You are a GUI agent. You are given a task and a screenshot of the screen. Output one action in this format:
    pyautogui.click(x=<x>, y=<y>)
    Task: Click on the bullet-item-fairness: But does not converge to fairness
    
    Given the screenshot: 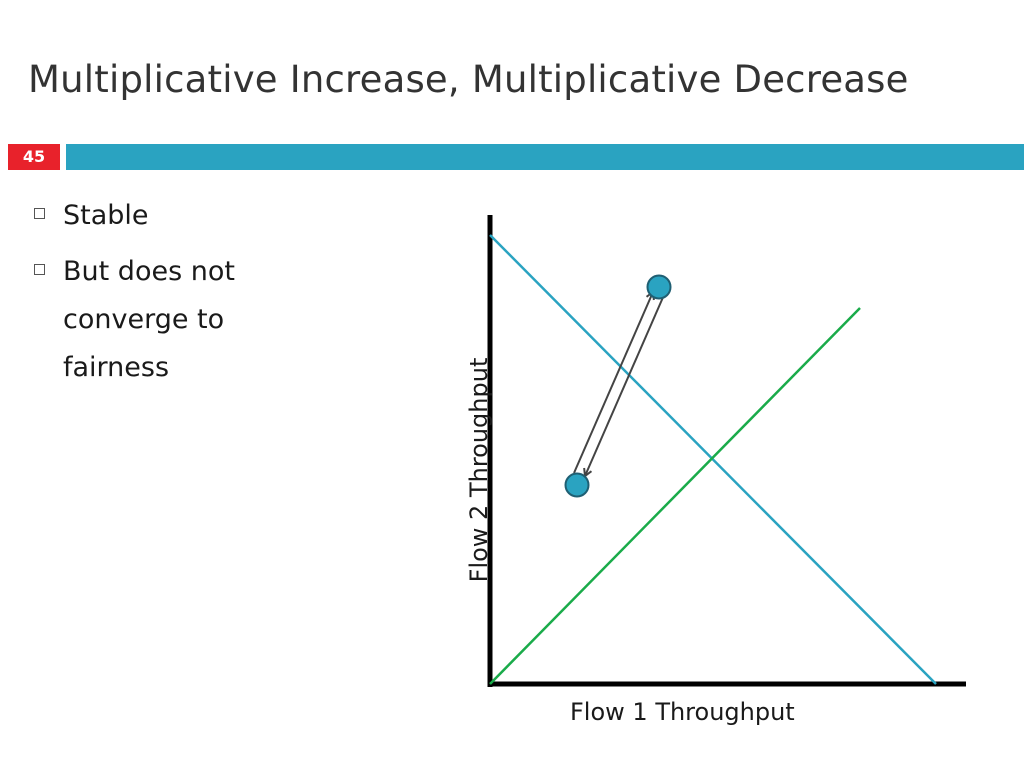 What is the action you would take?
    pyautogui.click(x=165, y=320)
    